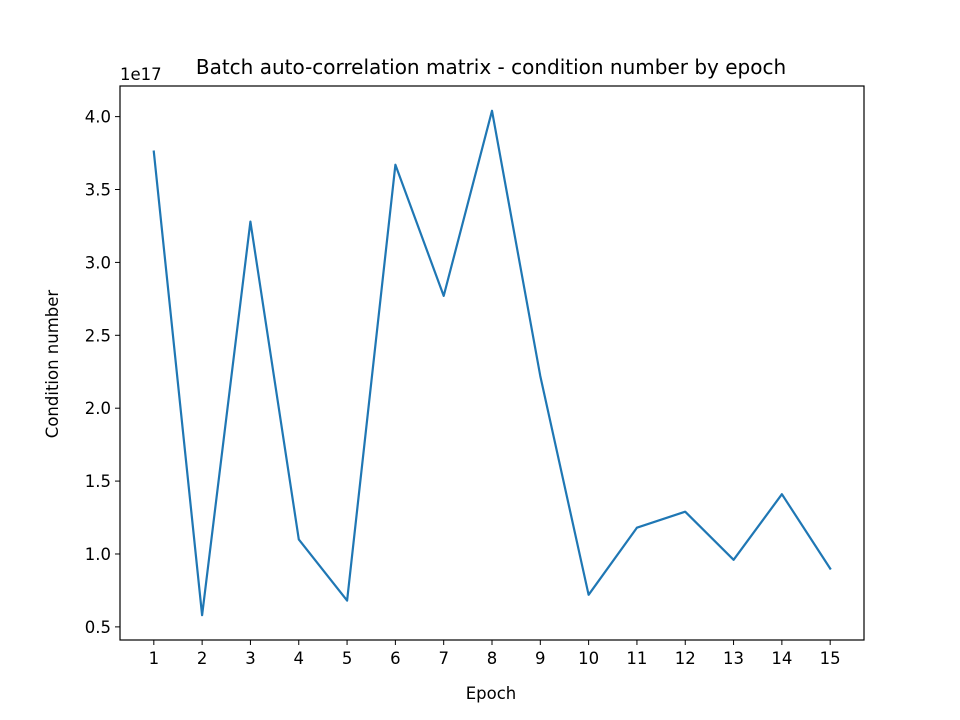 This screenshot has width=960, height=720. I want to click on y-axis-title: Condition number, so click(52, 364).